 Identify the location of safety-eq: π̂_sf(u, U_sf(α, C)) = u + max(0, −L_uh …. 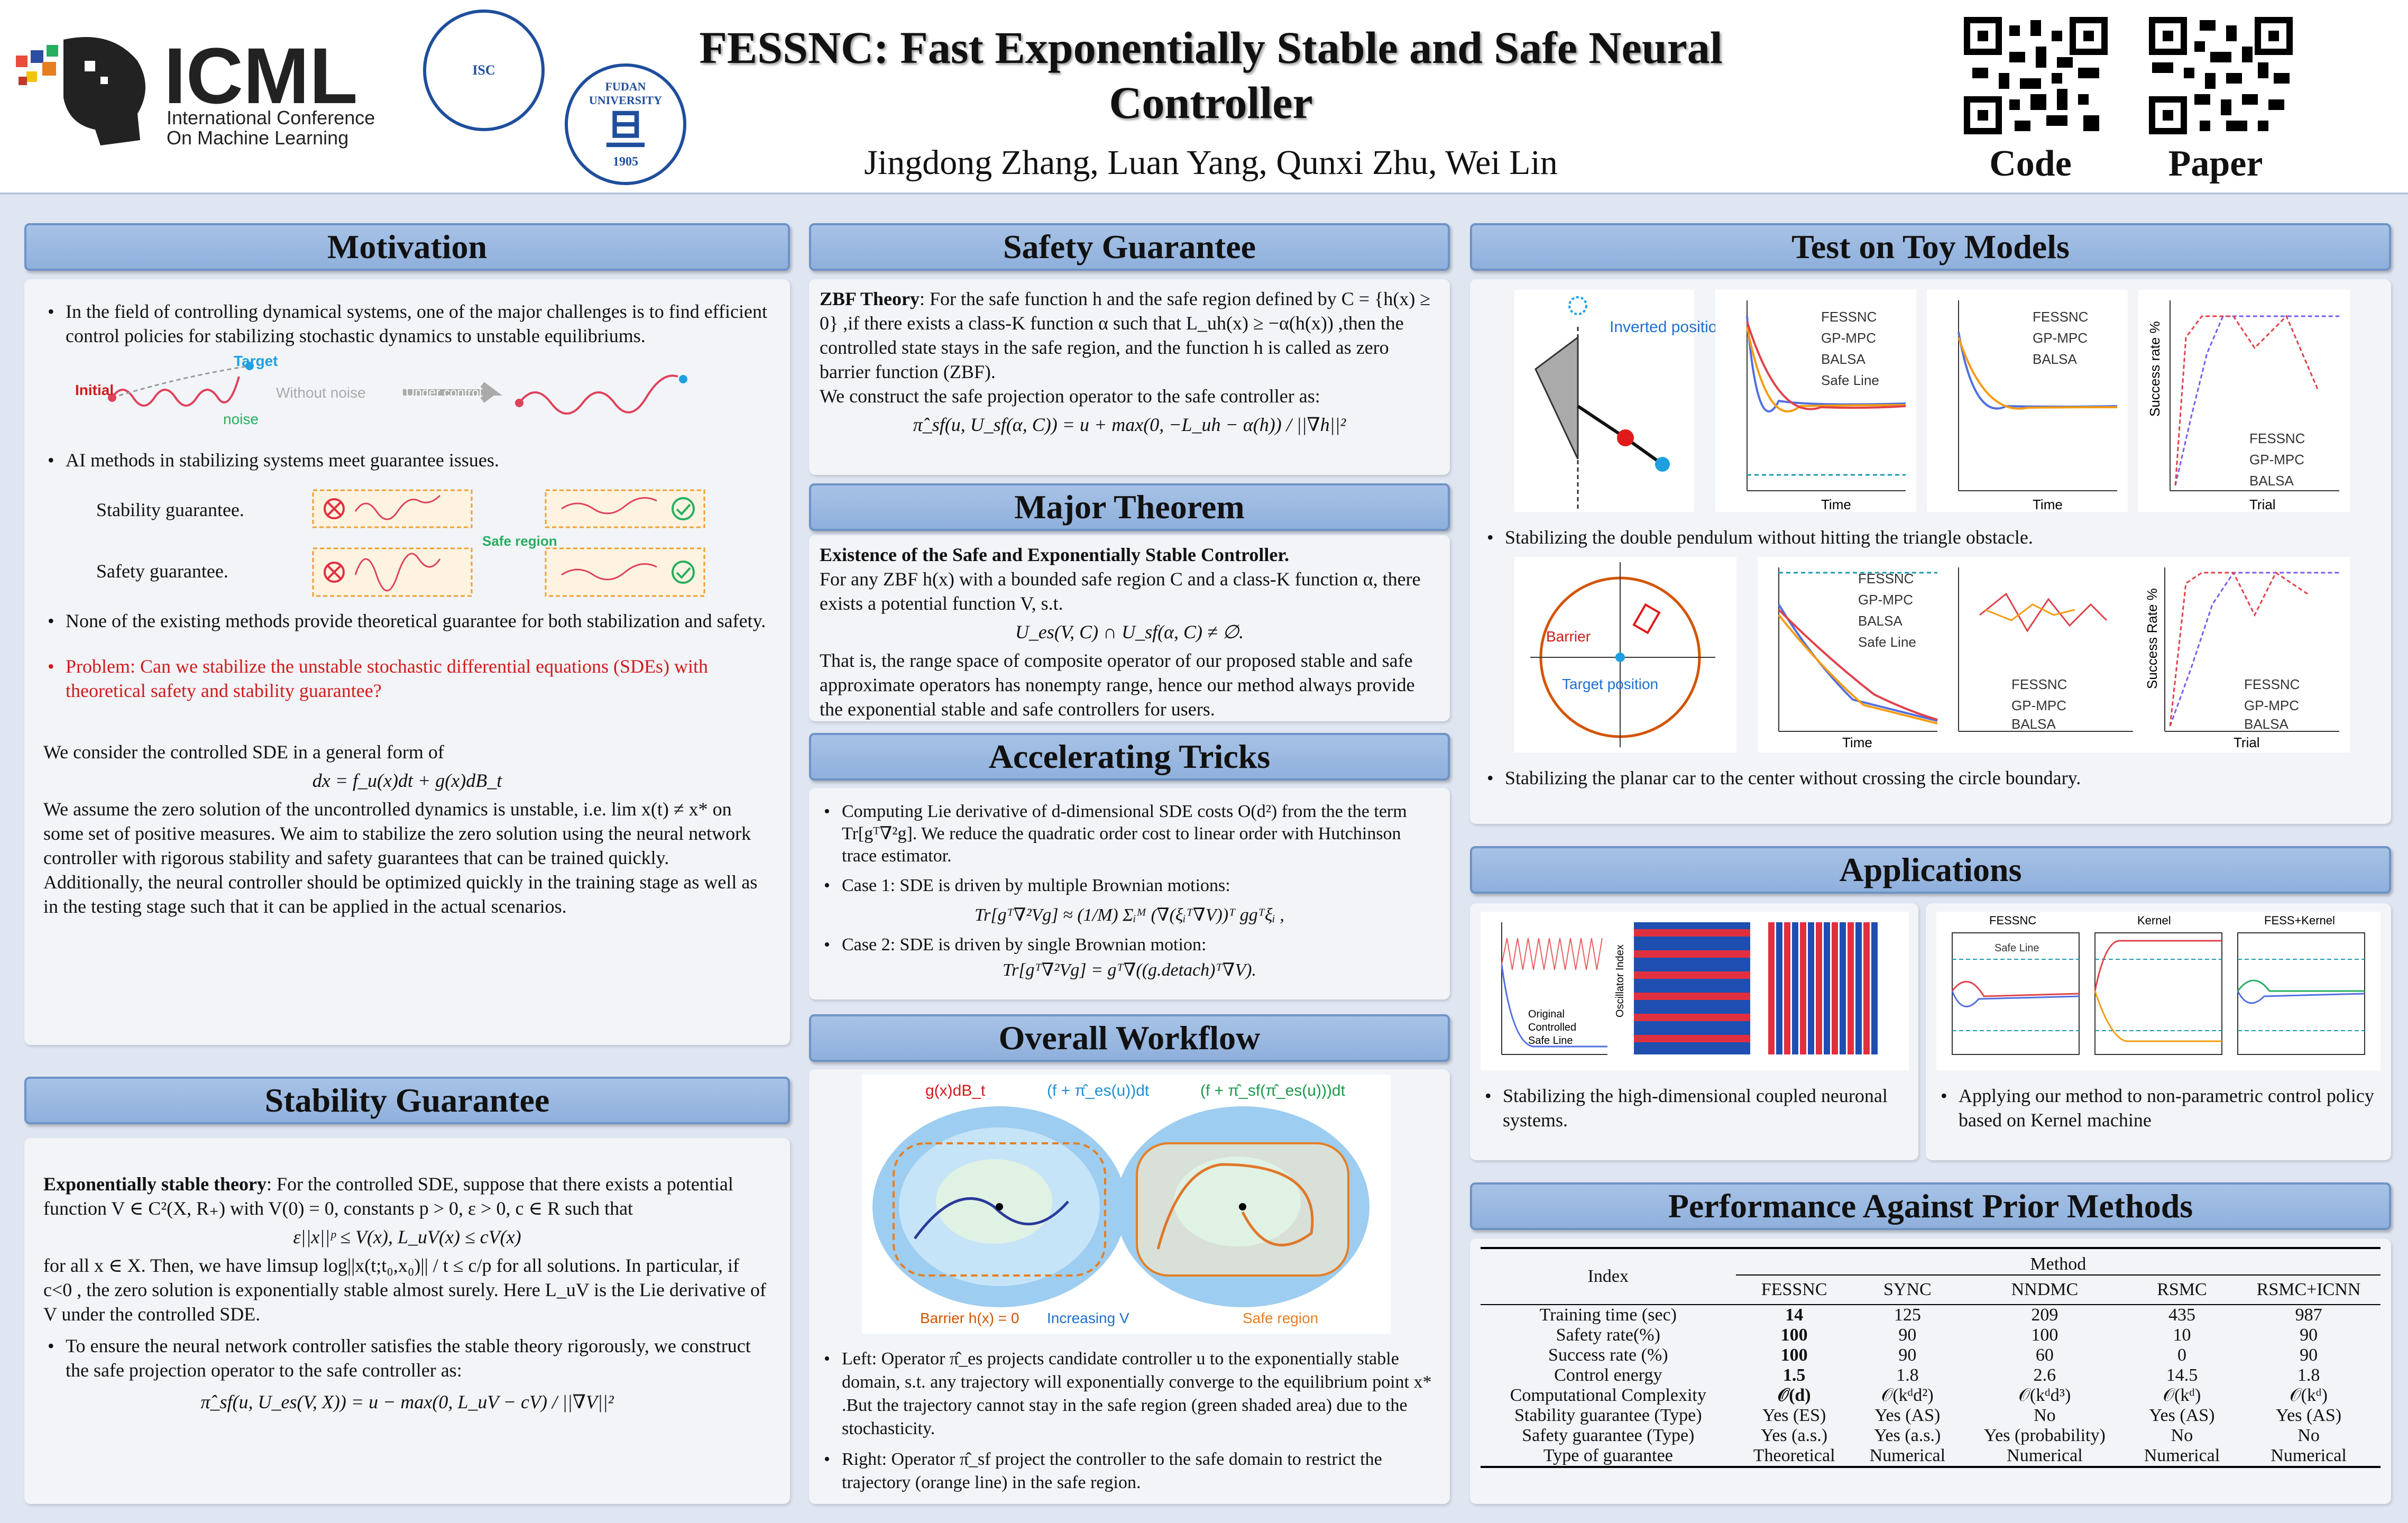
(1130, 424).